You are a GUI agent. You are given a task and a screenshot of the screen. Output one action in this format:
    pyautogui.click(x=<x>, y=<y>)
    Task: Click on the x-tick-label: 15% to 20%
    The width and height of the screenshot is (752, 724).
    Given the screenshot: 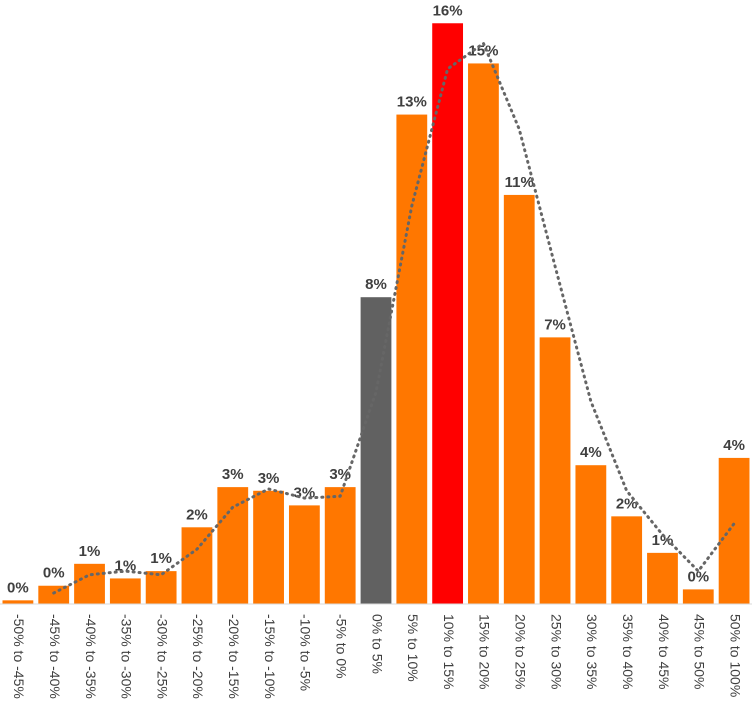 What is the action you would take?
    pyautogui.click(x=485, y=652)
    